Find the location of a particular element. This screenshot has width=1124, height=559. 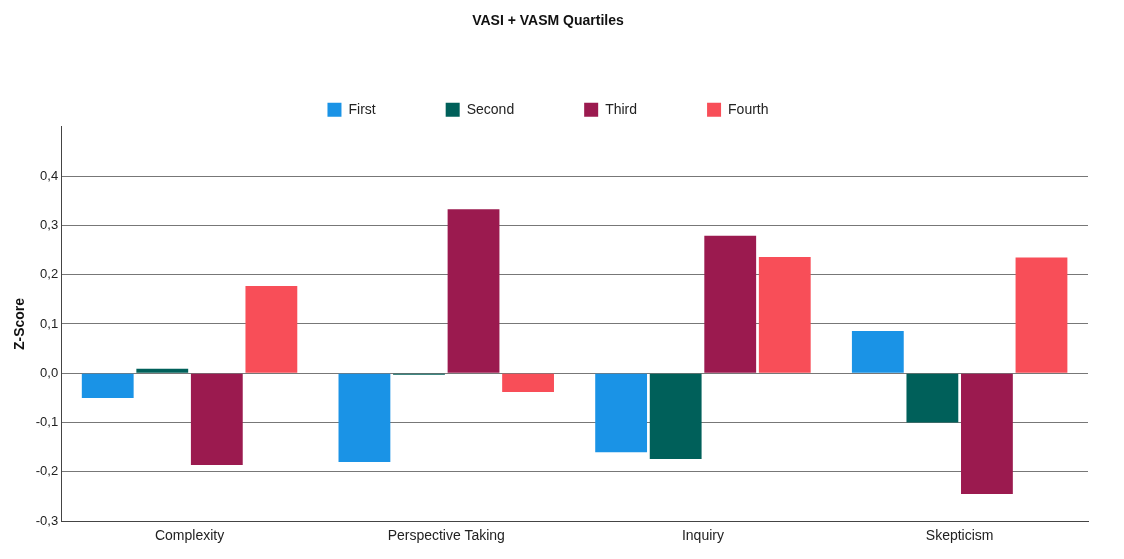

y-axis-title: Z-Score is located at coordinates (19, 324).